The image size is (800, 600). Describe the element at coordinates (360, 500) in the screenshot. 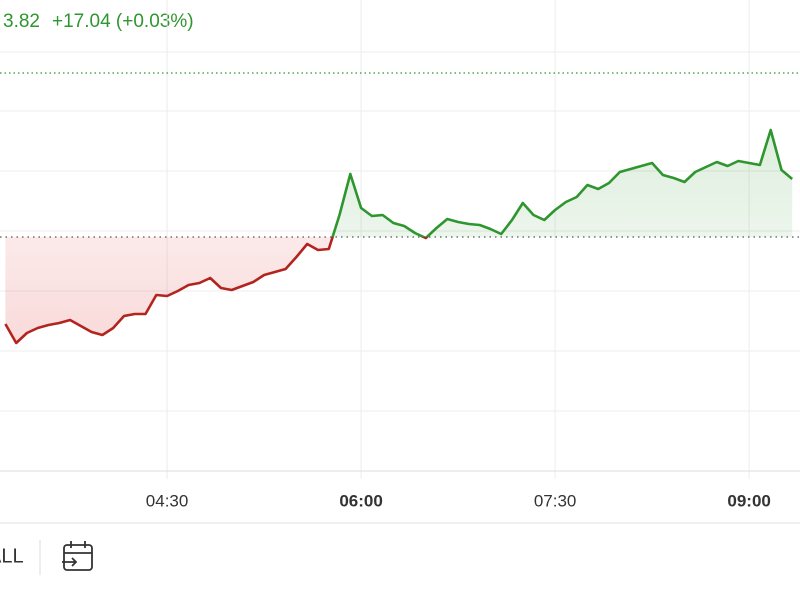

I see `x-tick-label: 06:00` at that location.